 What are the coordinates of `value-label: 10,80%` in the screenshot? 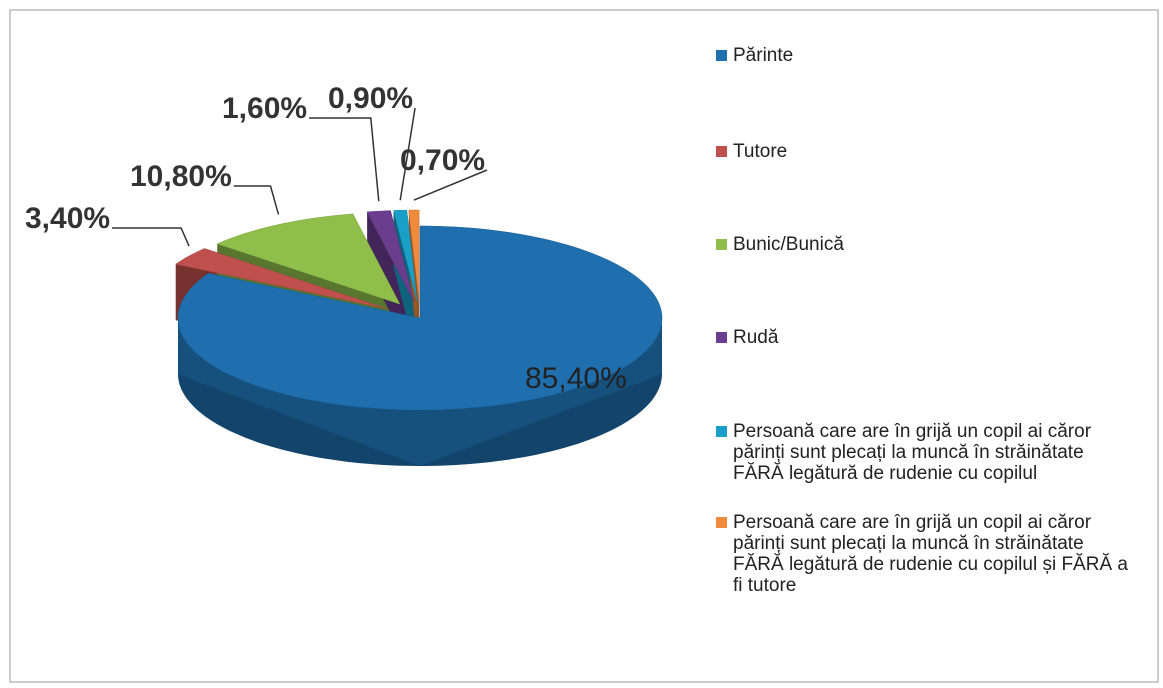 It's located at (181, 176).